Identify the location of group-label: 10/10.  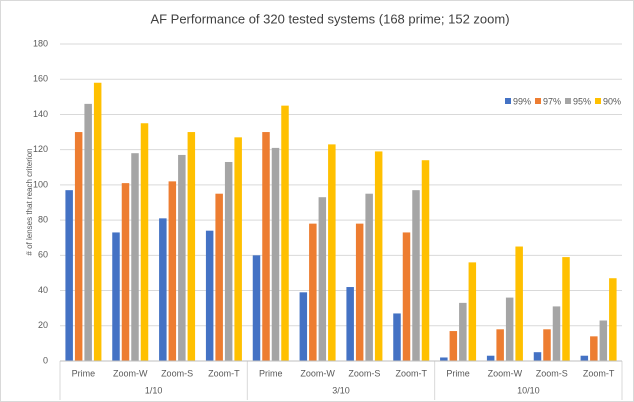
(528, 390).